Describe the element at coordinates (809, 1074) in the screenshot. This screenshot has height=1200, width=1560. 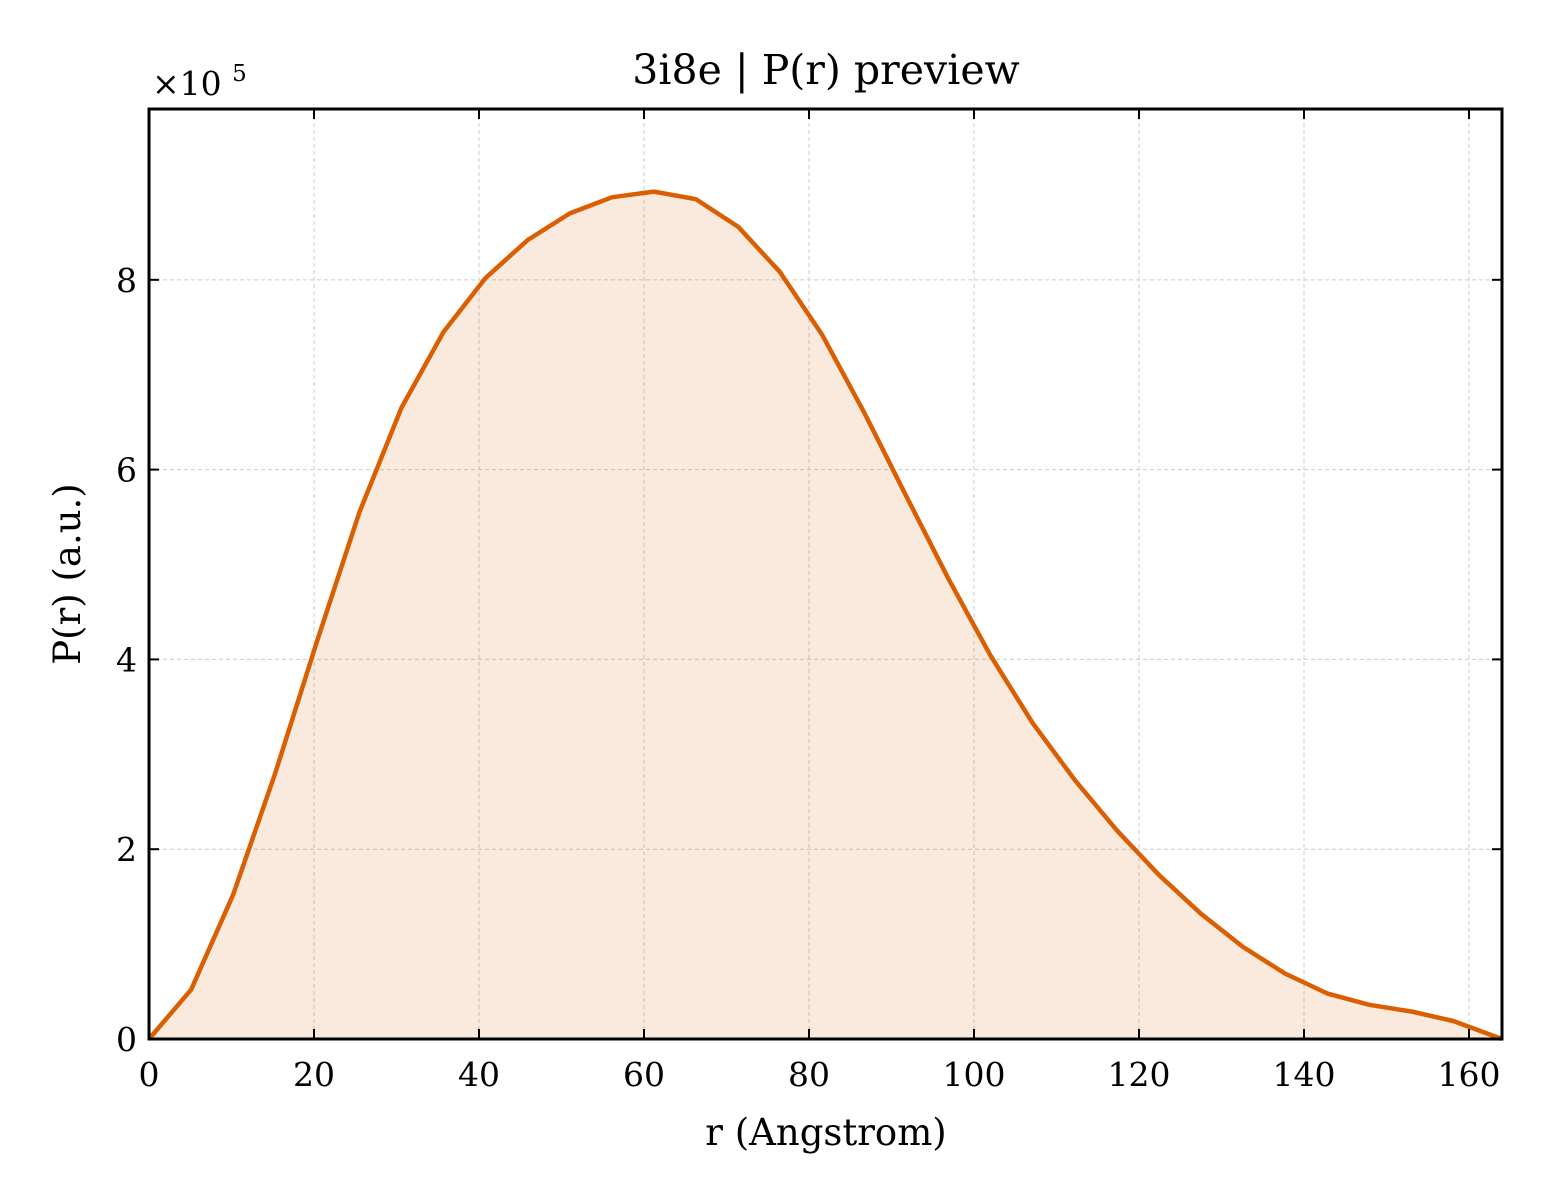
I see `x-tick-label: 80` at that location.